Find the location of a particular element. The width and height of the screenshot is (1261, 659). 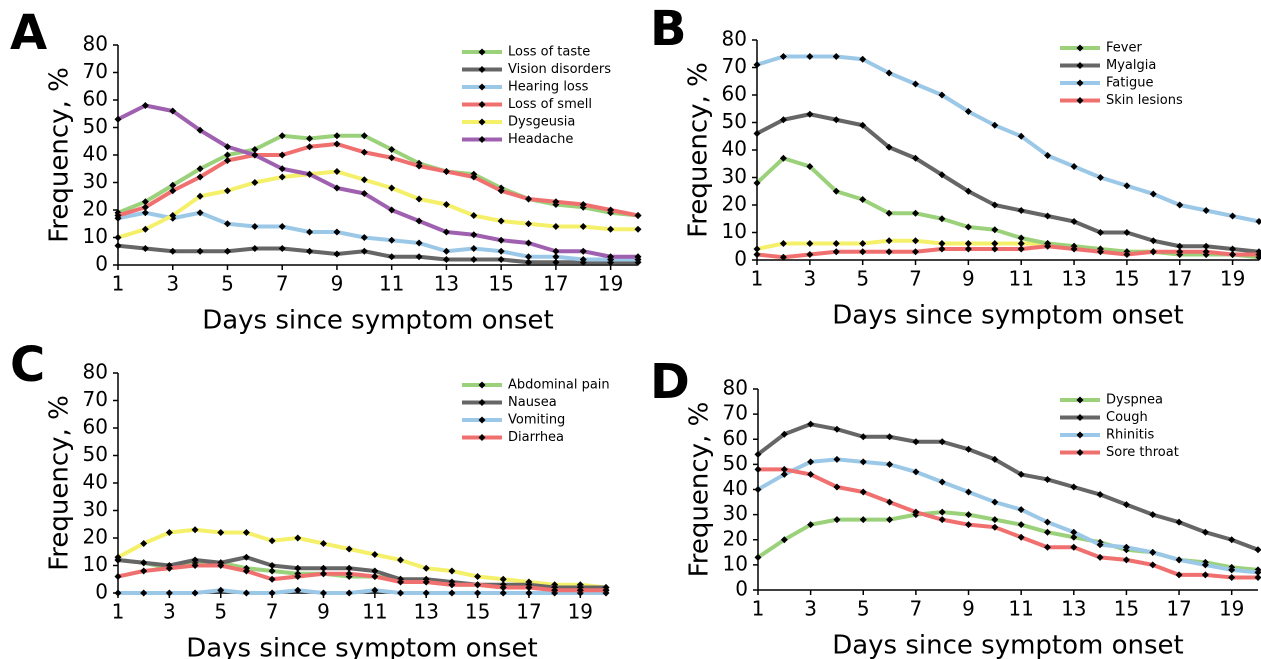

legend-label: Skin lesions is located at coordinates (1144, 100).